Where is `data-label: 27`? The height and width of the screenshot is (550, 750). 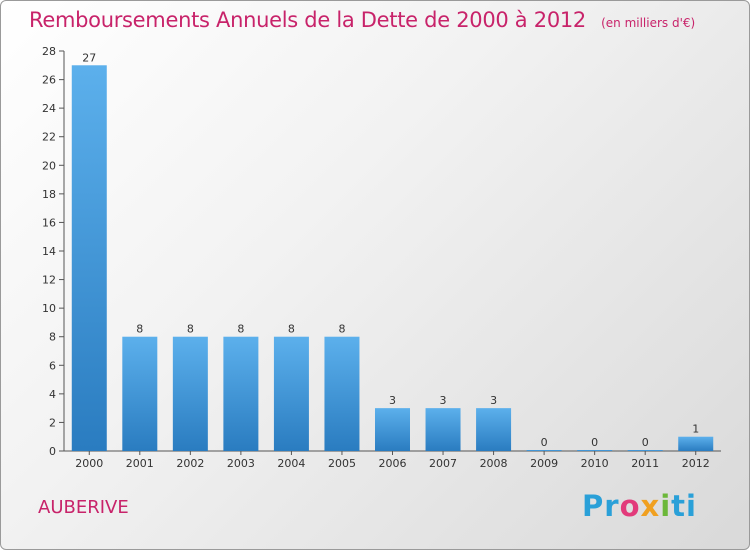
data-label: 27 is located at coordinates (89, 57).